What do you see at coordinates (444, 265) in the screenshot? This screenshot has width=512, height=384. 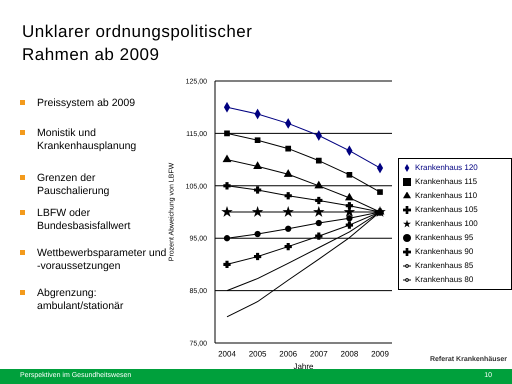 I see `legend-label: Krankenhaus 85` at bounding box center [444, 265].